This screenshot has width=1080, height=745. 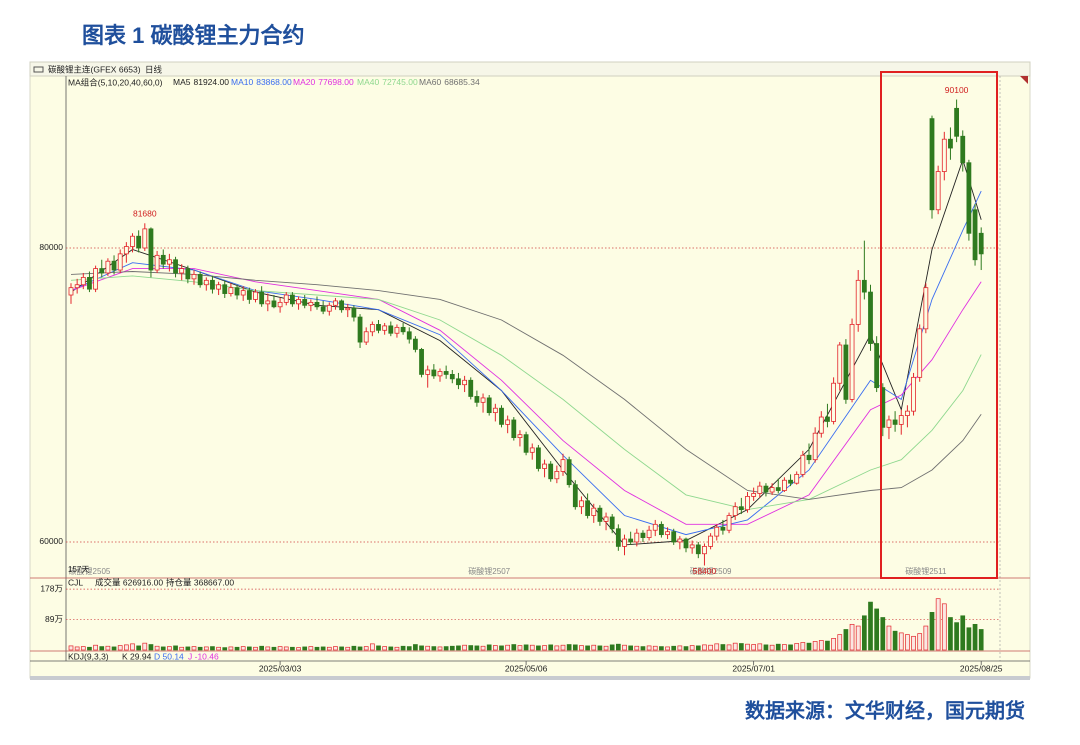 What do you see at coordinates (711, 571) in the screenshot?
I see `contract-label: 碳酸锂2509` at bounding box center [711, 571].